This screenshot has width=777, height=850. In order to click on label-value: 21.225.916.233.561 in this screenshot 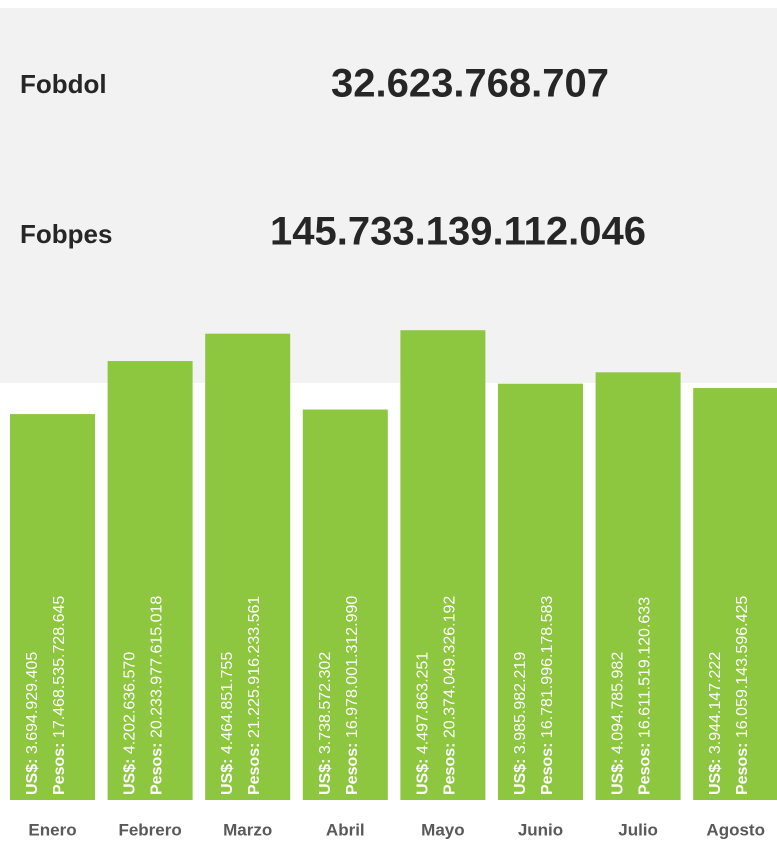, I will do `click(254, 667)`.